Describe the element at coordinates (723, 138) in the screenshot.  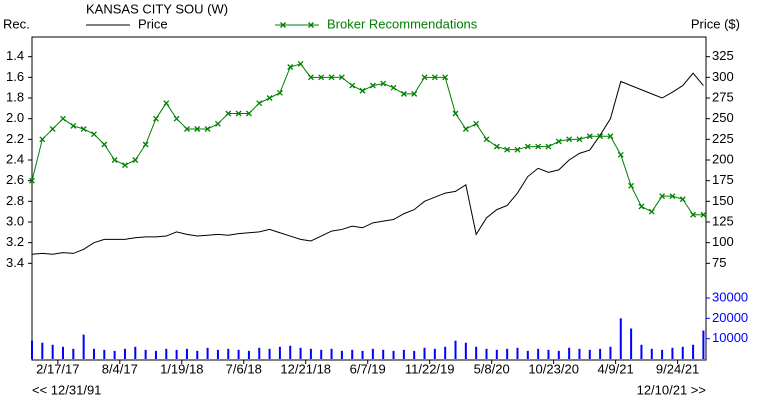
I see `y2-tick-label: 225` at that location.